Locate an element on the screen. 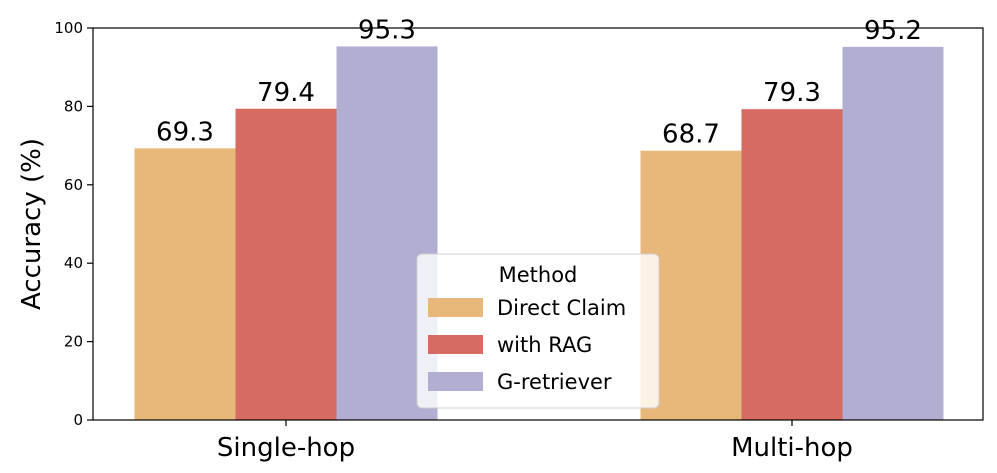 The width and height of the screenshot is (997, 473). data-label: 68.7 is located at coordinates (691, 135).